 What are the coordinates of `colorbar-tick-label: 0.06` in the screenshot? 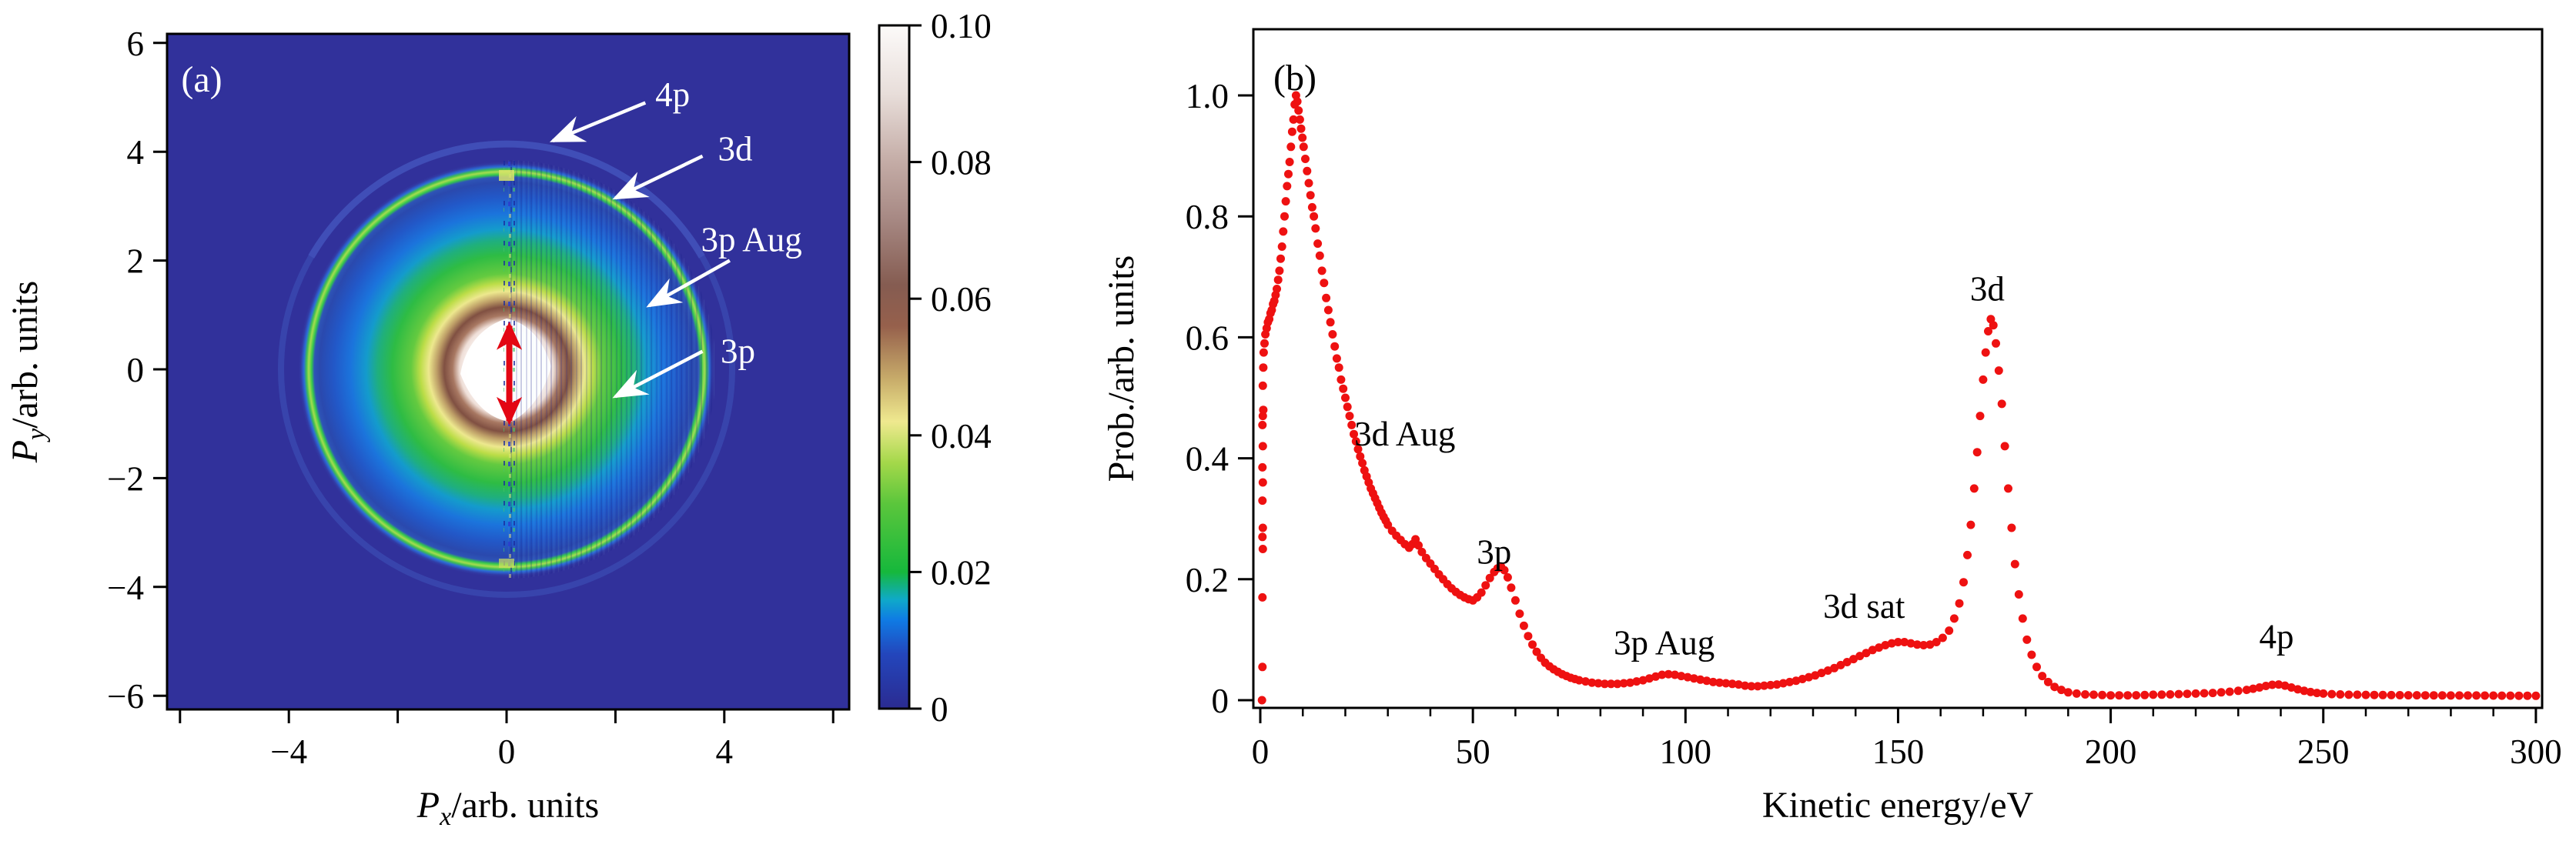 It's located at (962, 300).